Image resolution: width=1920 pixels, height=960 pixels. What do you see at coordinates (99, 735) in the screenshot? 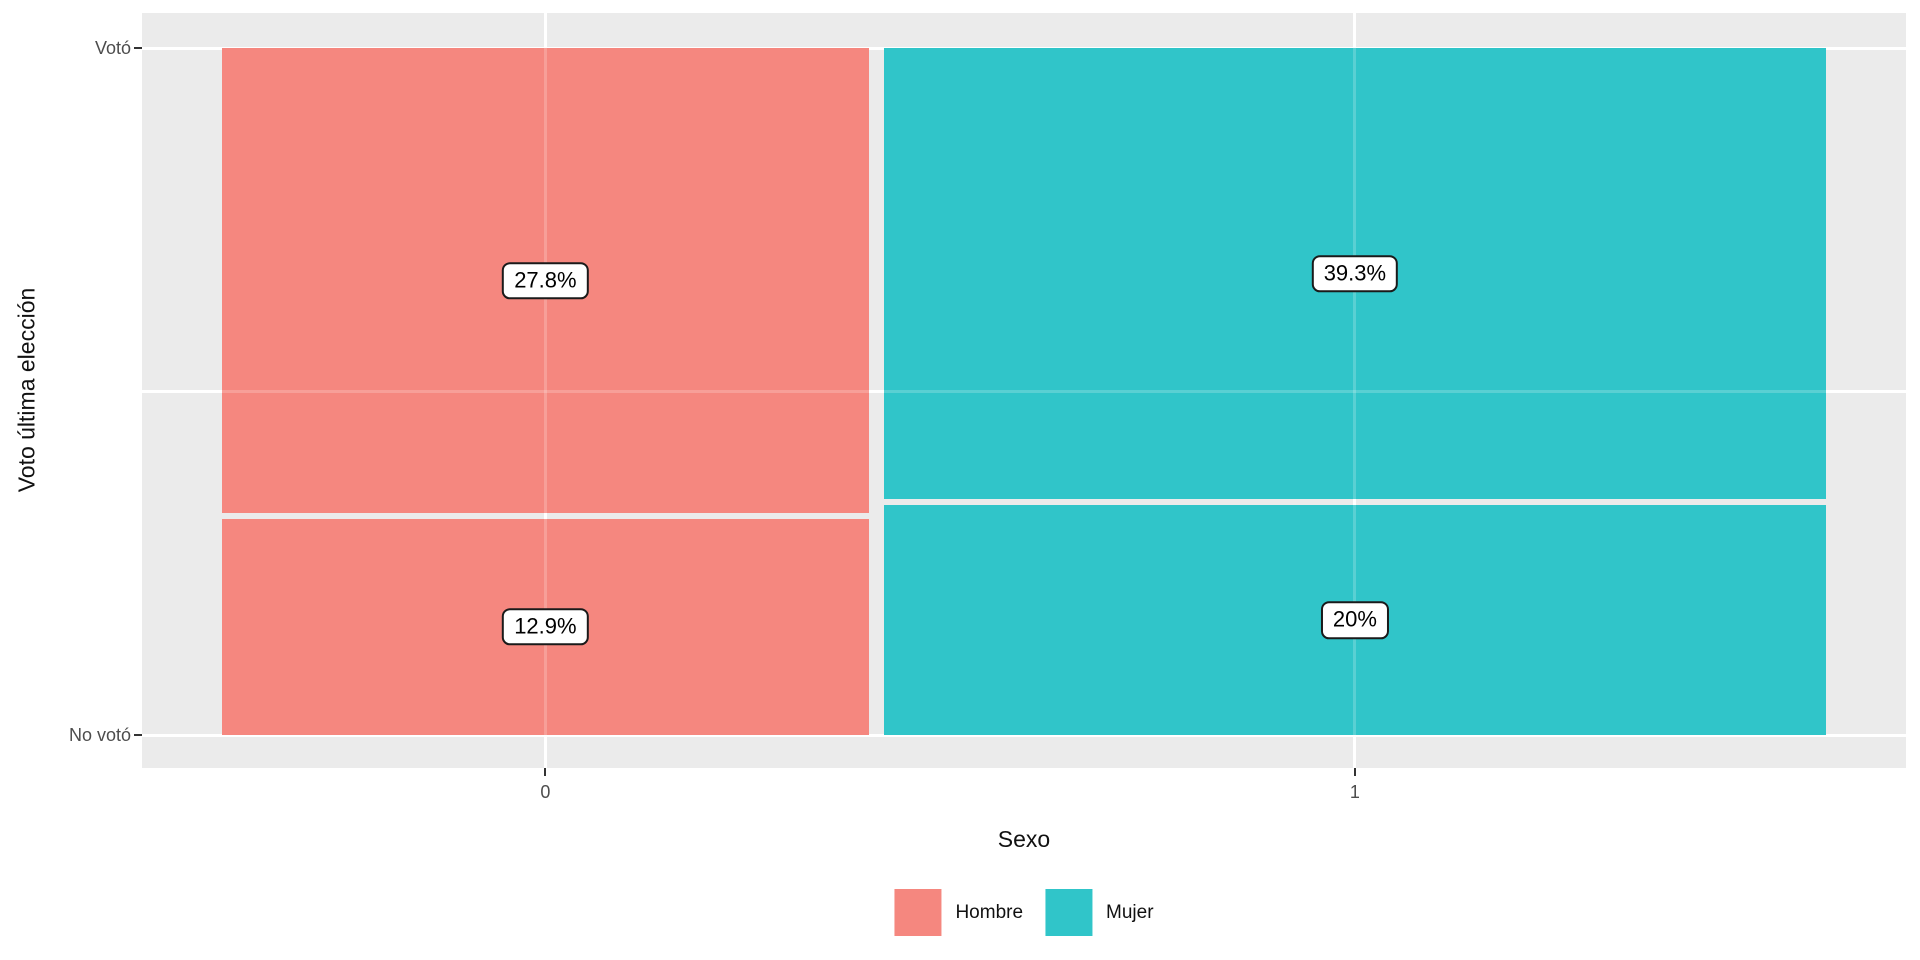
I see `y-tick-label: No votó` at bounding box center [99, 735].